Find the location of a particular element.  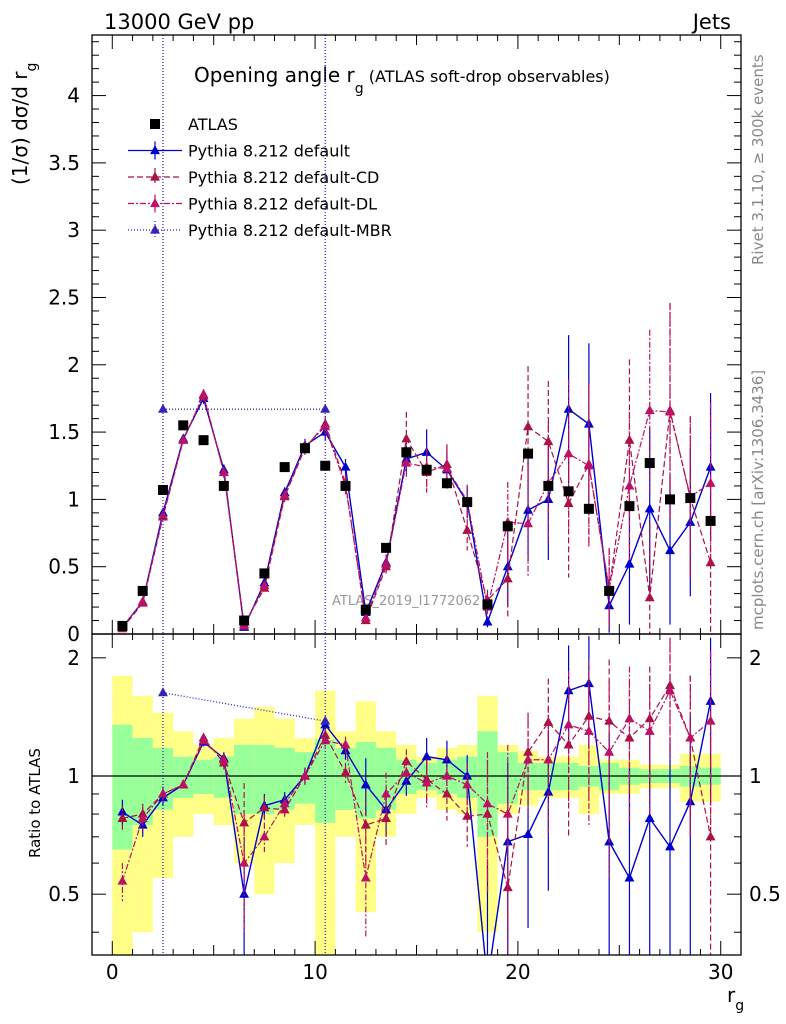

ratio-tick-label: 1 is located at coordinates (73, 776).